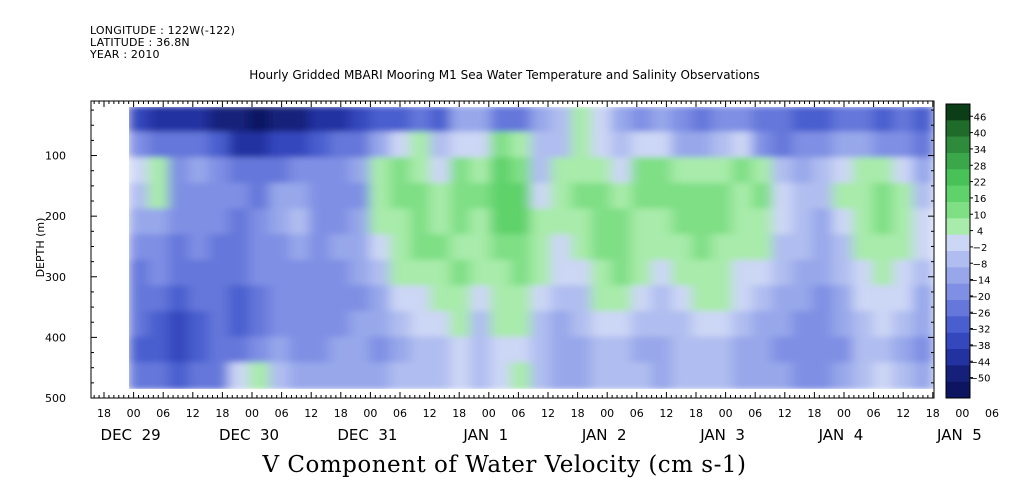 This screenshot has height=504, width=1009. I want to click on year-label: YEAR : 2010, so click(125, 54).